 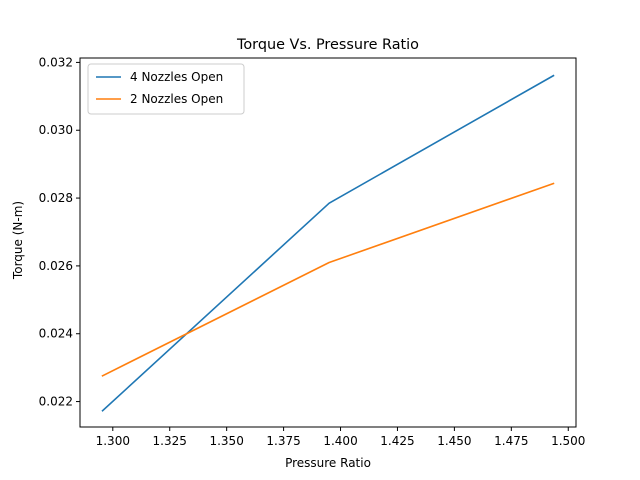 I want to click on legend: 4 Nozzles Open 2 Nozzles Open, so click(x=166, y=89).